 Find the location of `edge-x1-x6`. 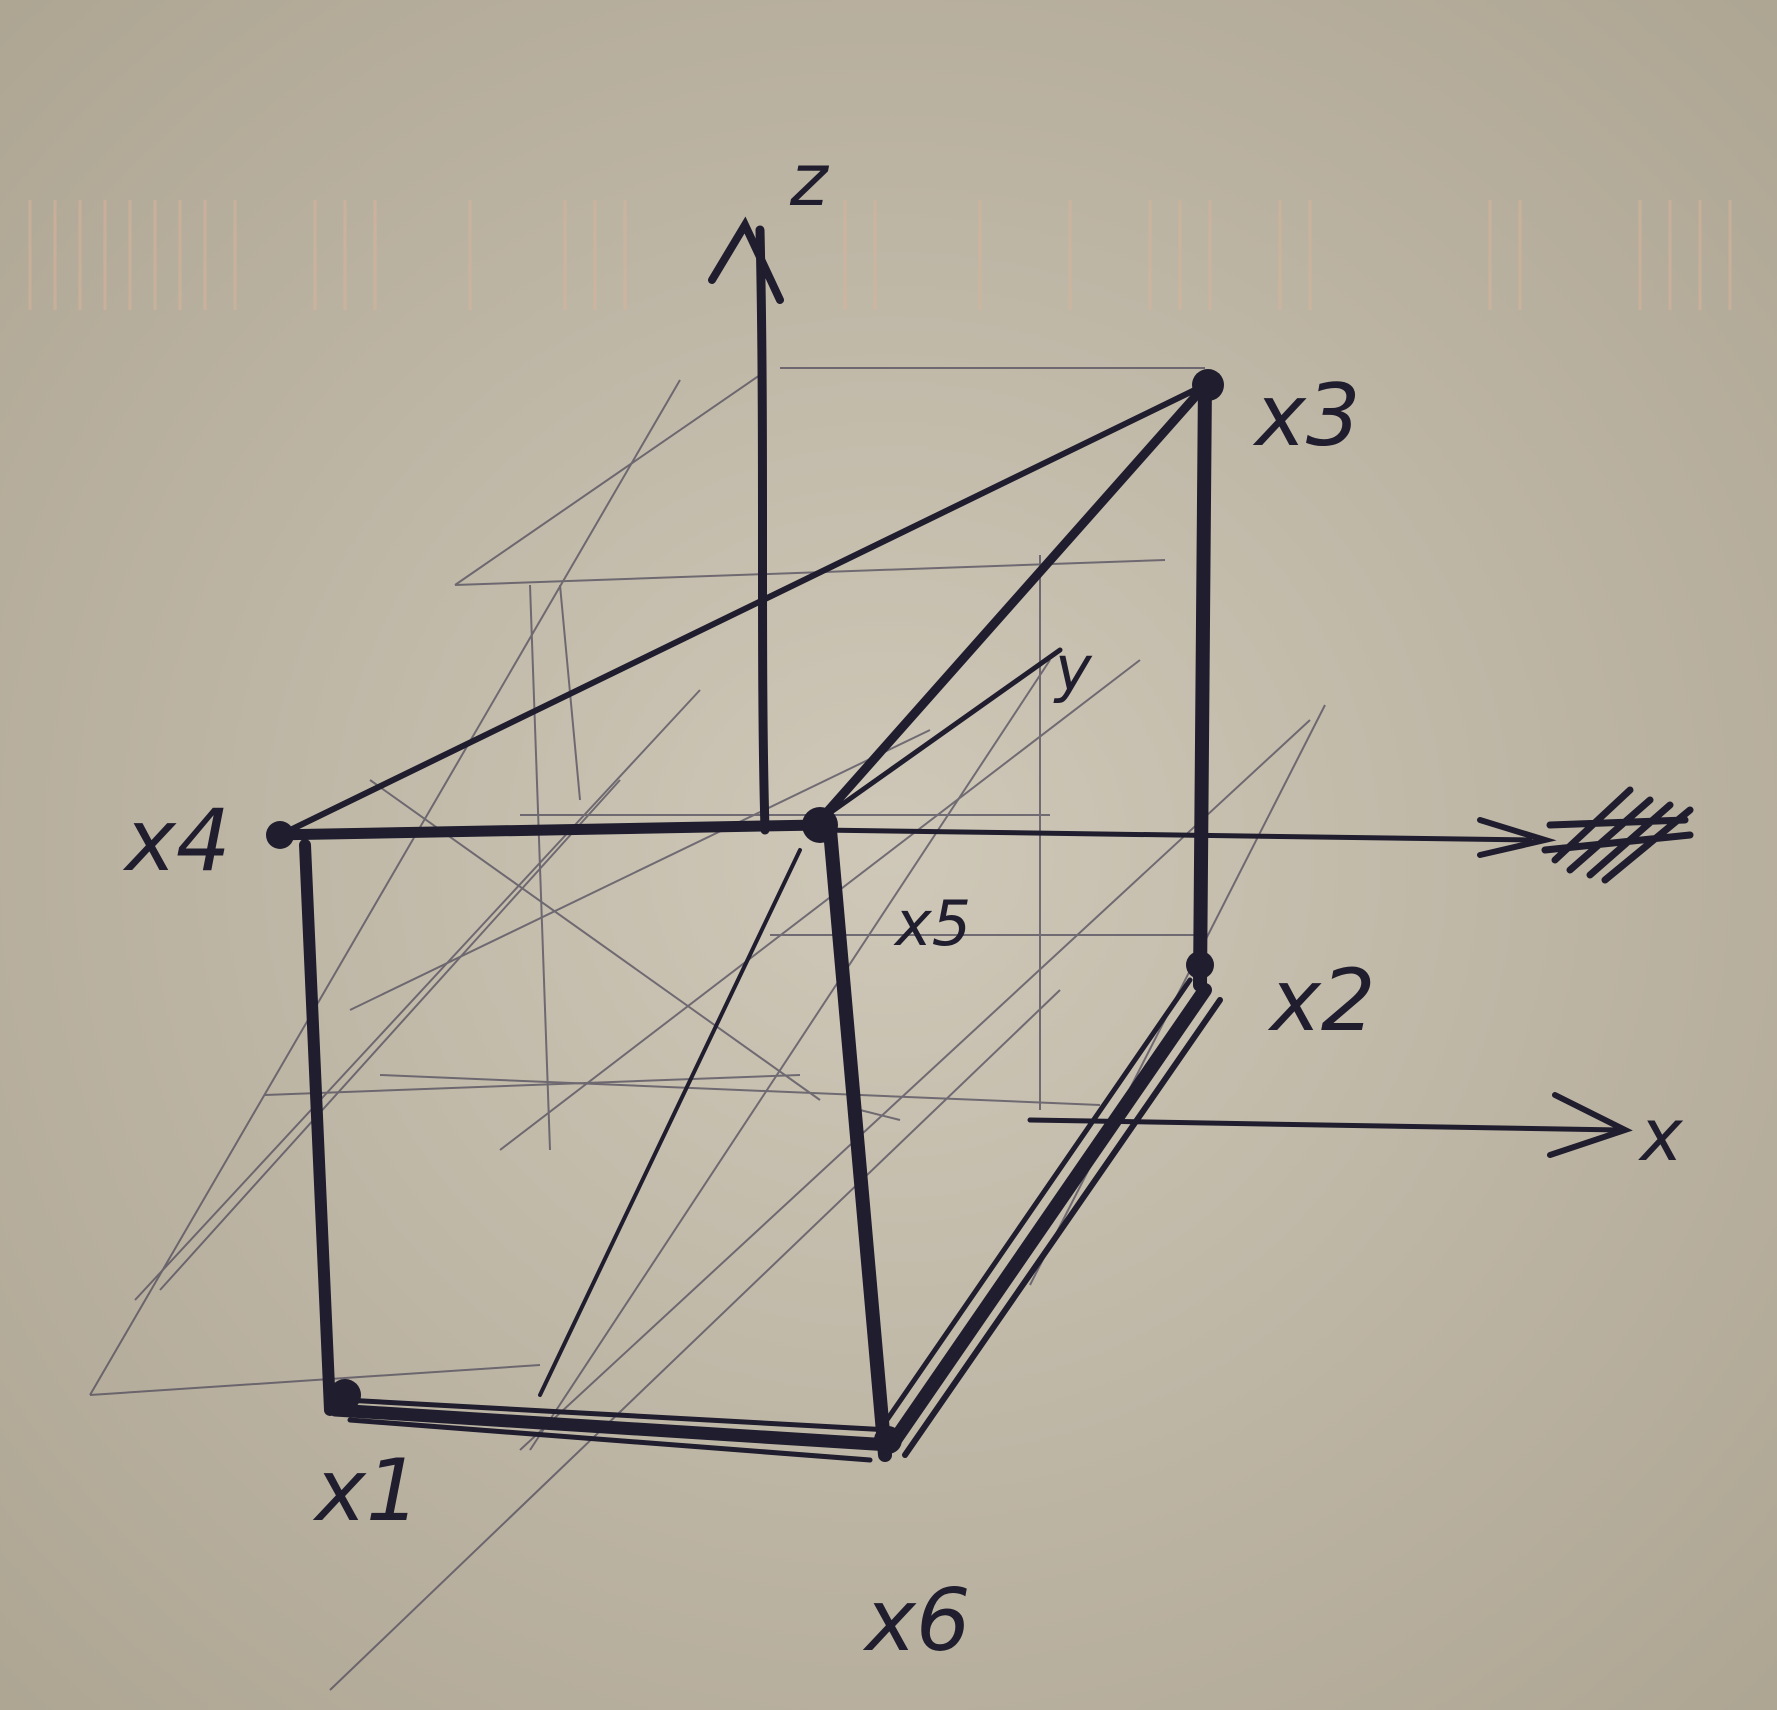

edge-x1-x6 is located at coordinates (612, 1427).